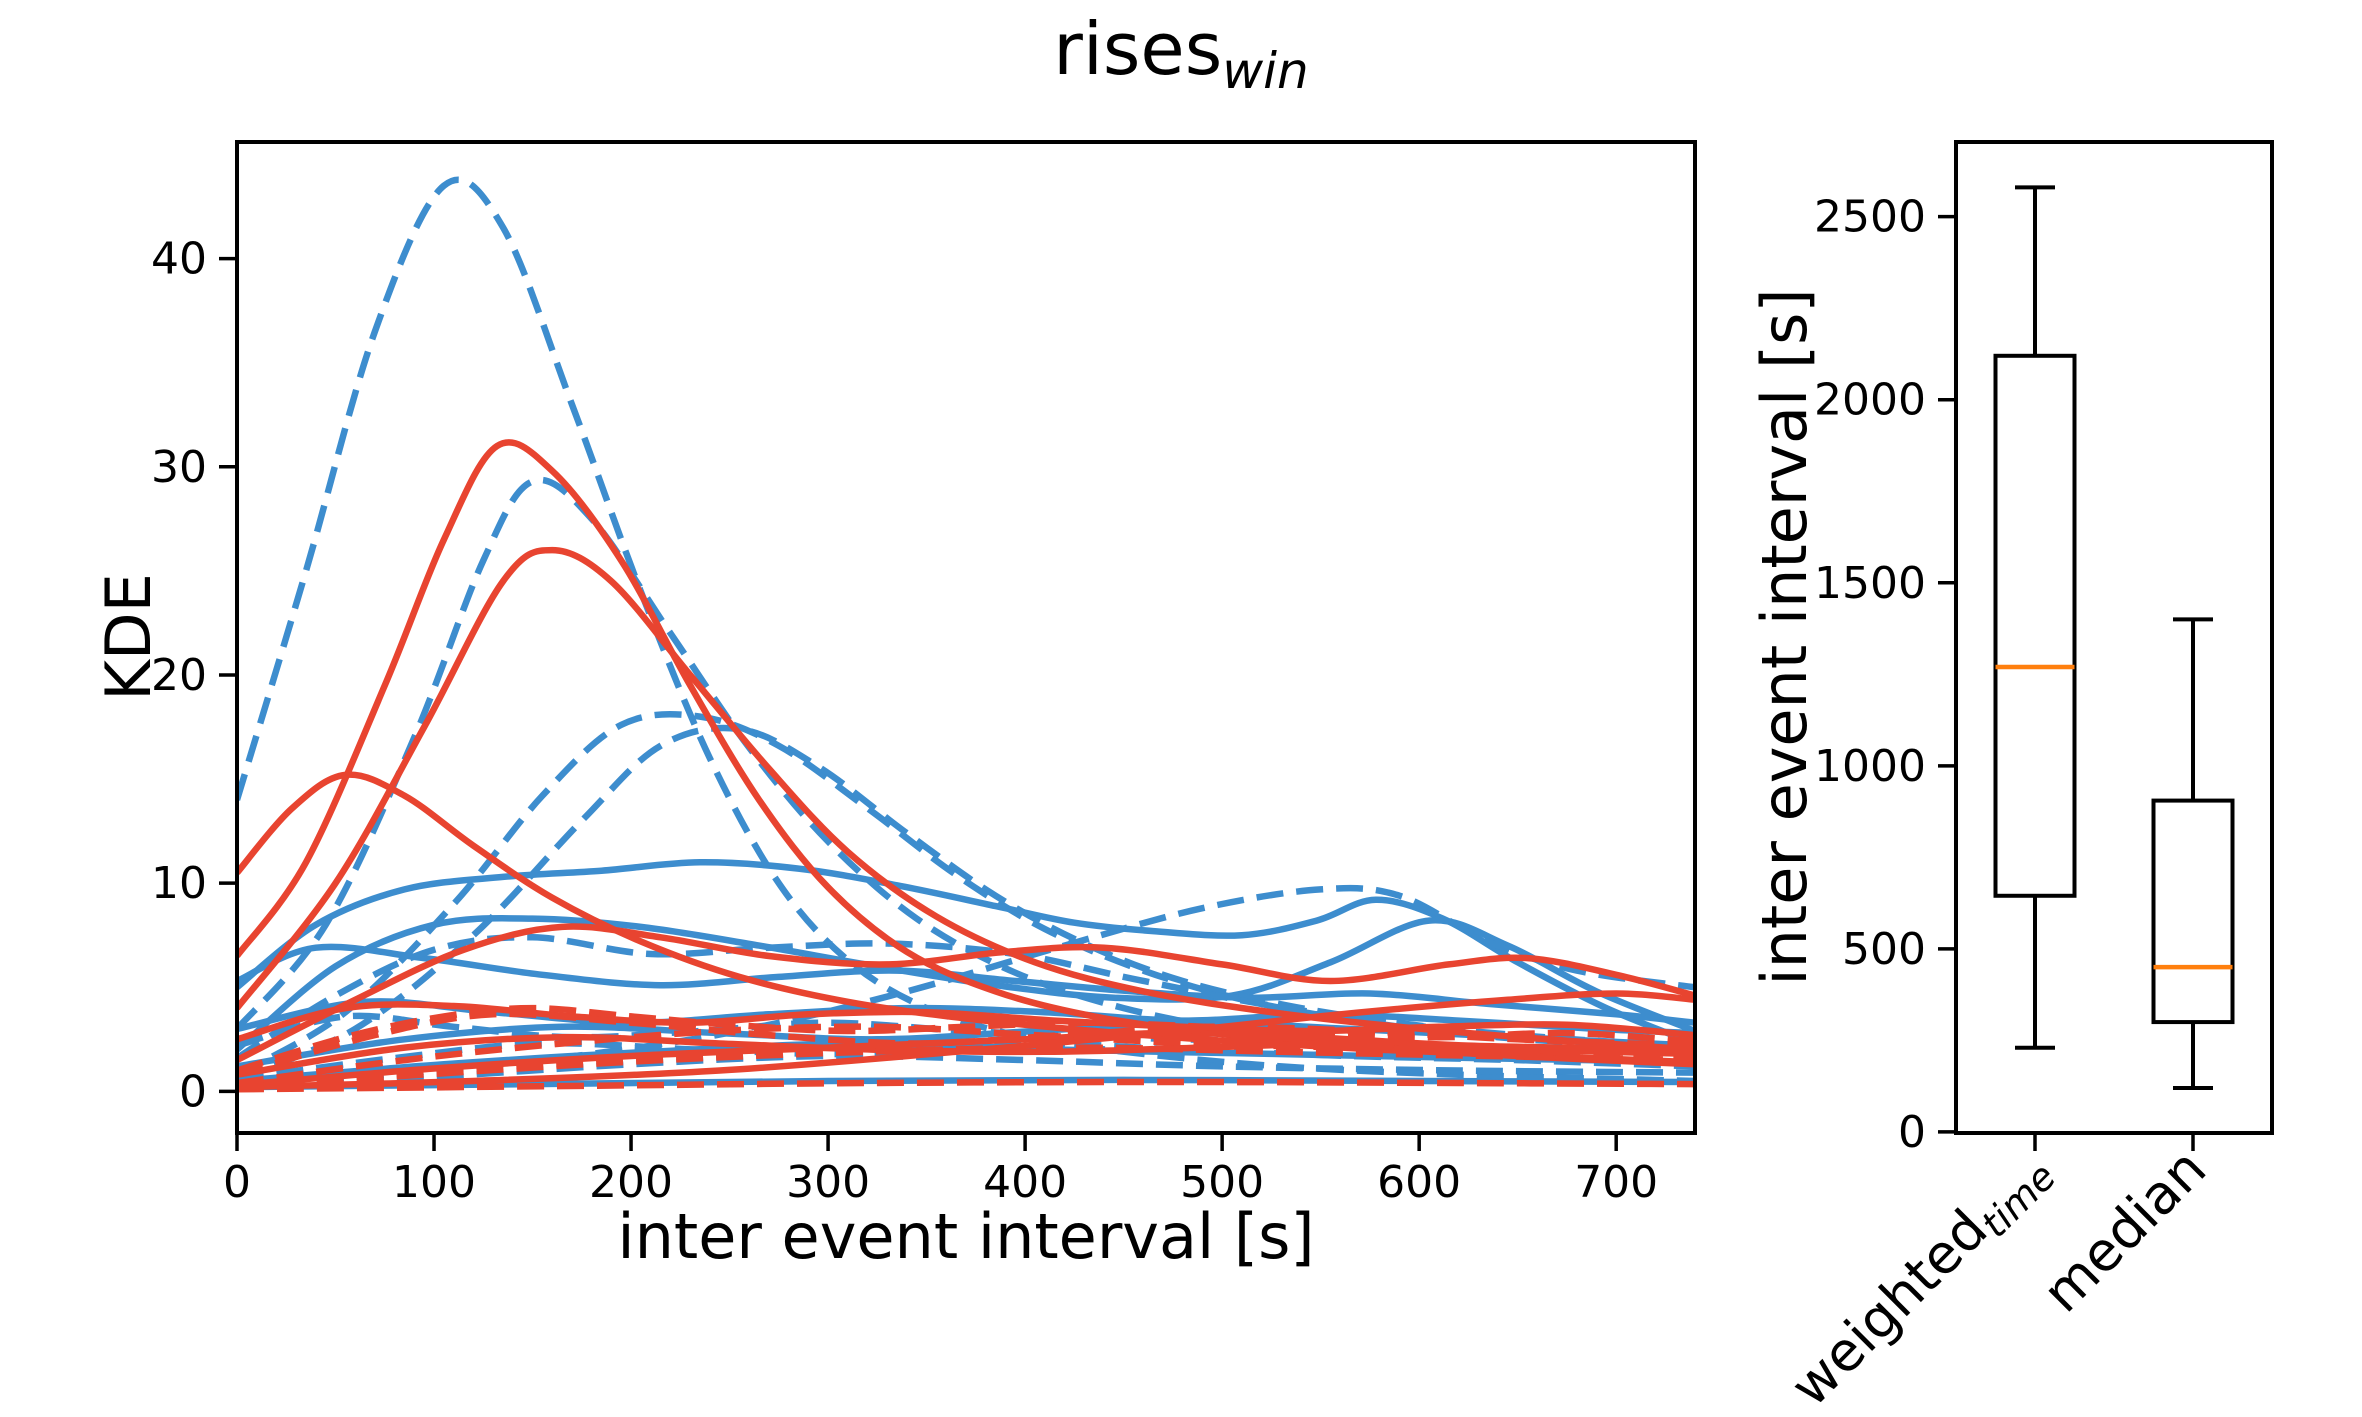 The height and width of the screenshot is (1417, 2362). Describe the element at coordinates (1265, 71) in the screenshot. I see `figure-title-subscript: win` at that location.